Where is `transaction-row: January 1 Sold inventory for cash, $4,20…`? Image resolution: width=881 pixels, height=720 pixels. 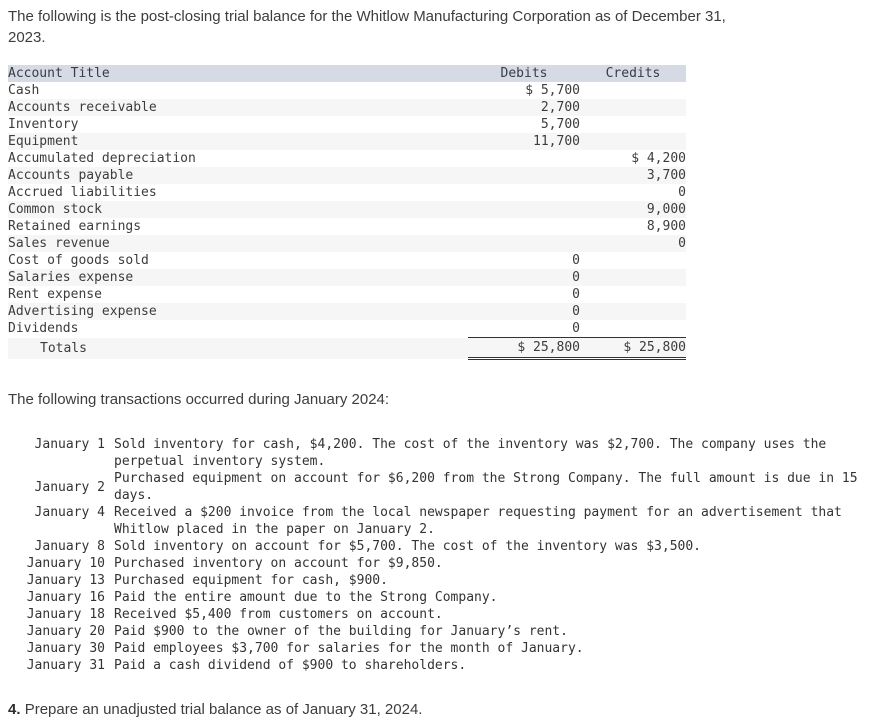 transaction-row: January 1 Sold inventory for cash, $4,20… is located at coordinates (433, 453).